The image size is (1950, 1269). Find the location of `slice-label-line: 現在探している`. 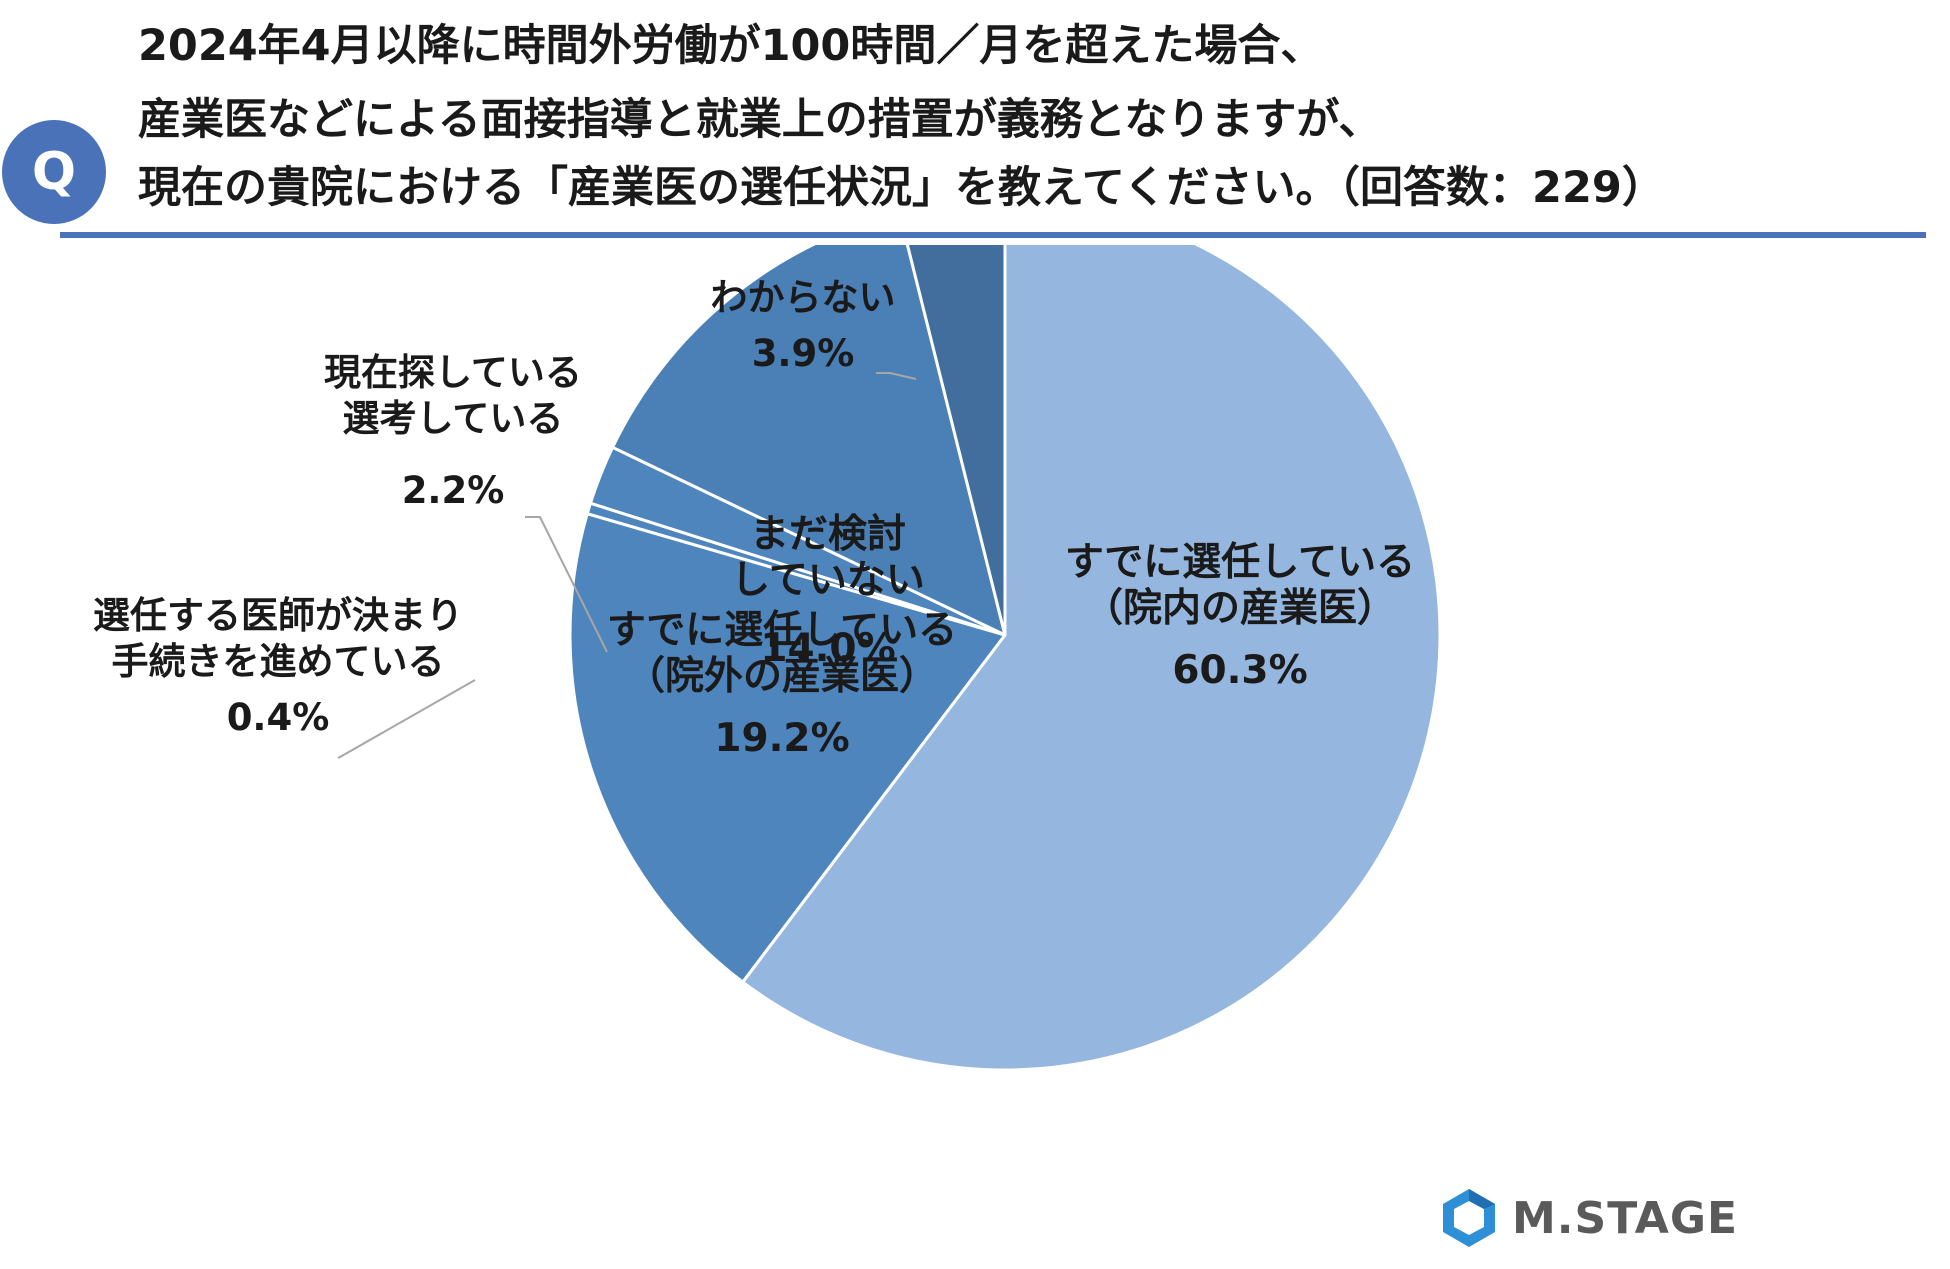

slice-label-line: 現在探している is located at coordinates (453, 372).